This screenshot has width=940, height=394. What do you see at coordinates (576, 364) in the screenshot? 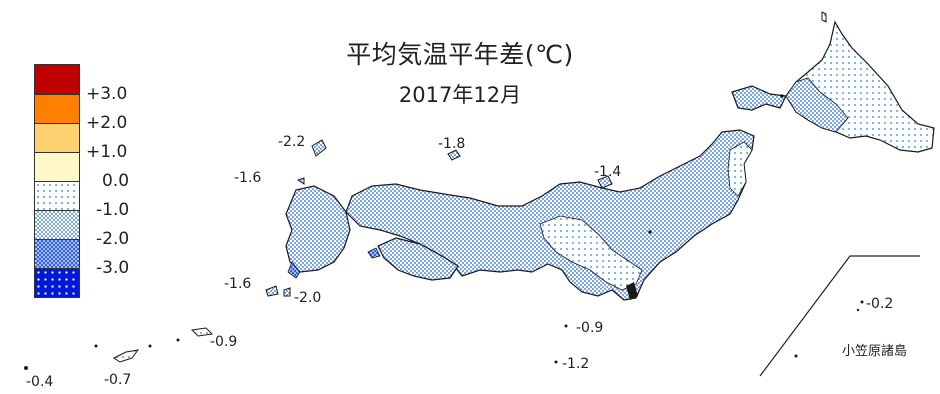
I see `anomaly-label-izu-south: -1.2` at bounding box center [576, 364].